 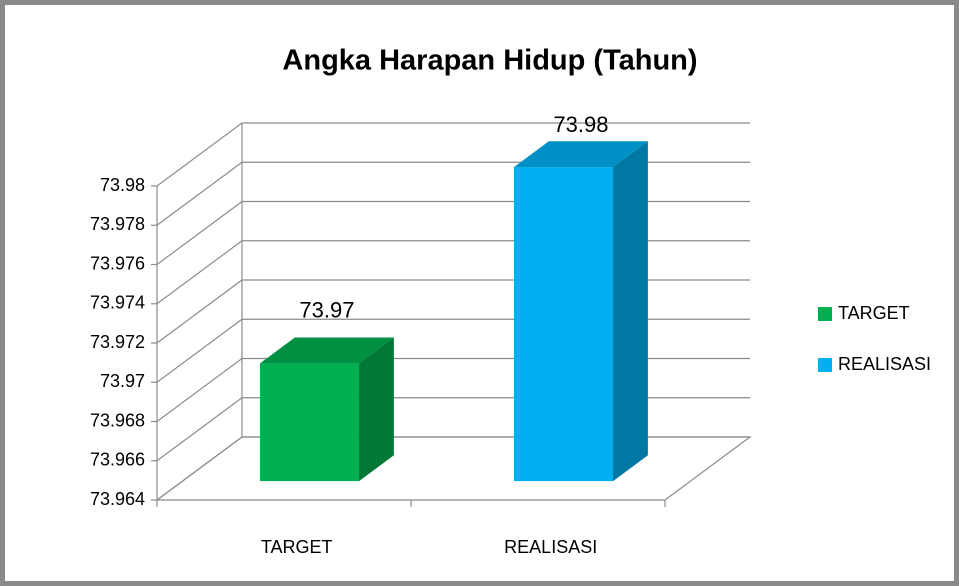 I want to click on grid-line, so click(x=453, y=154).